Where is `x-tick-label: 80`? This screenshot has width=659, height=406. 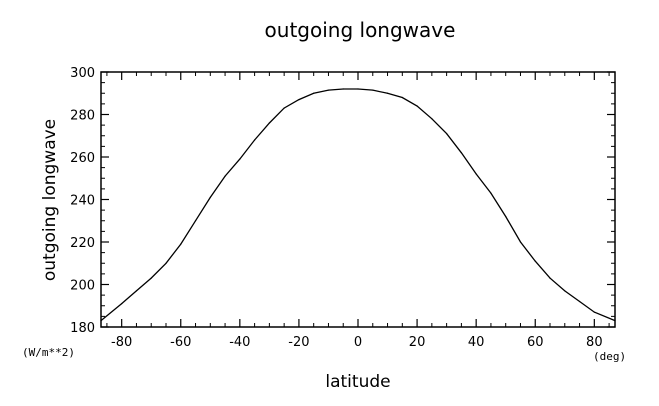 x-tick-label: 80 is located at coordinates (594, 342).